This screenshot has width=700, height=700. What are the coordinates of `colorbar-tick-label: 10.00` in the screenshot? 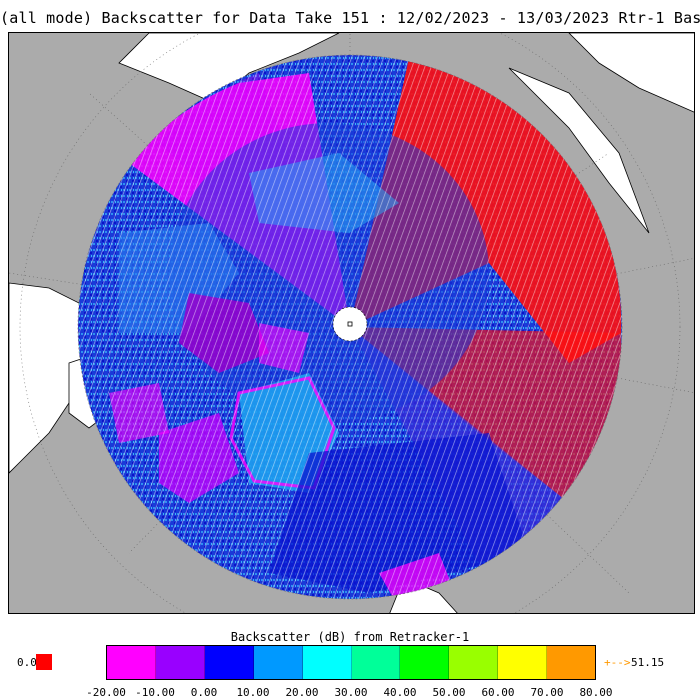 It's located at (253, 692).